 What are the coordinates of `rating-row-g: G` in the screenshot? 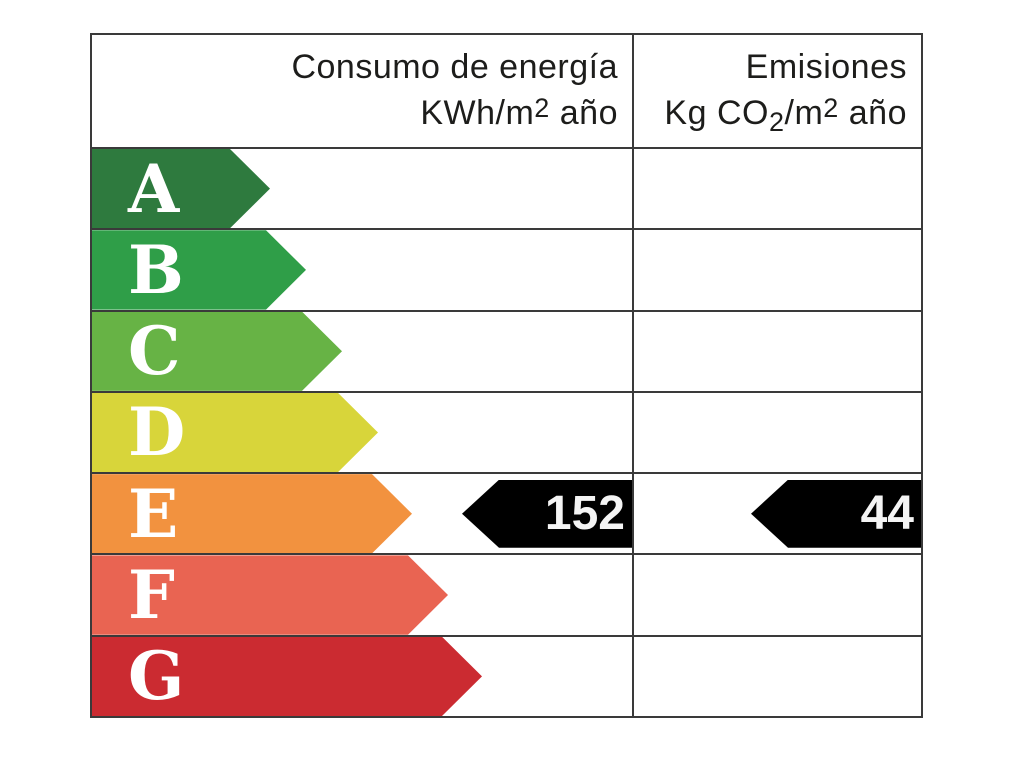 It's located at (506, 675).